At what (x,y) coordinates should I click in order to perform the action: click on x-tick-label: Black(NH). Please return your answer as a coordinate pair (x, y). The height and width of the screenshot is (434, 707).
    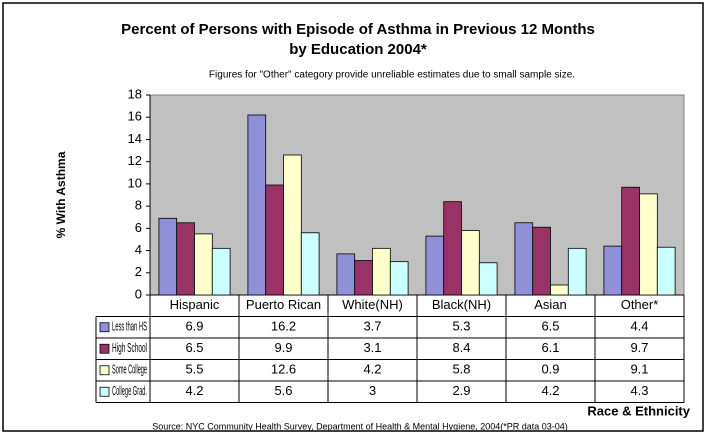
    Looking at the image, I should click on (461, 304).